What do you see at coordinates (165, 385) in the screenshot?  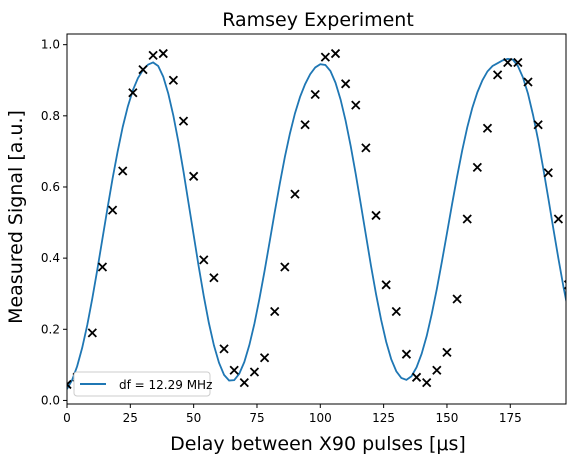 I see `legend-label: df = 12.29 MHz` at bounding box center [165, 385].